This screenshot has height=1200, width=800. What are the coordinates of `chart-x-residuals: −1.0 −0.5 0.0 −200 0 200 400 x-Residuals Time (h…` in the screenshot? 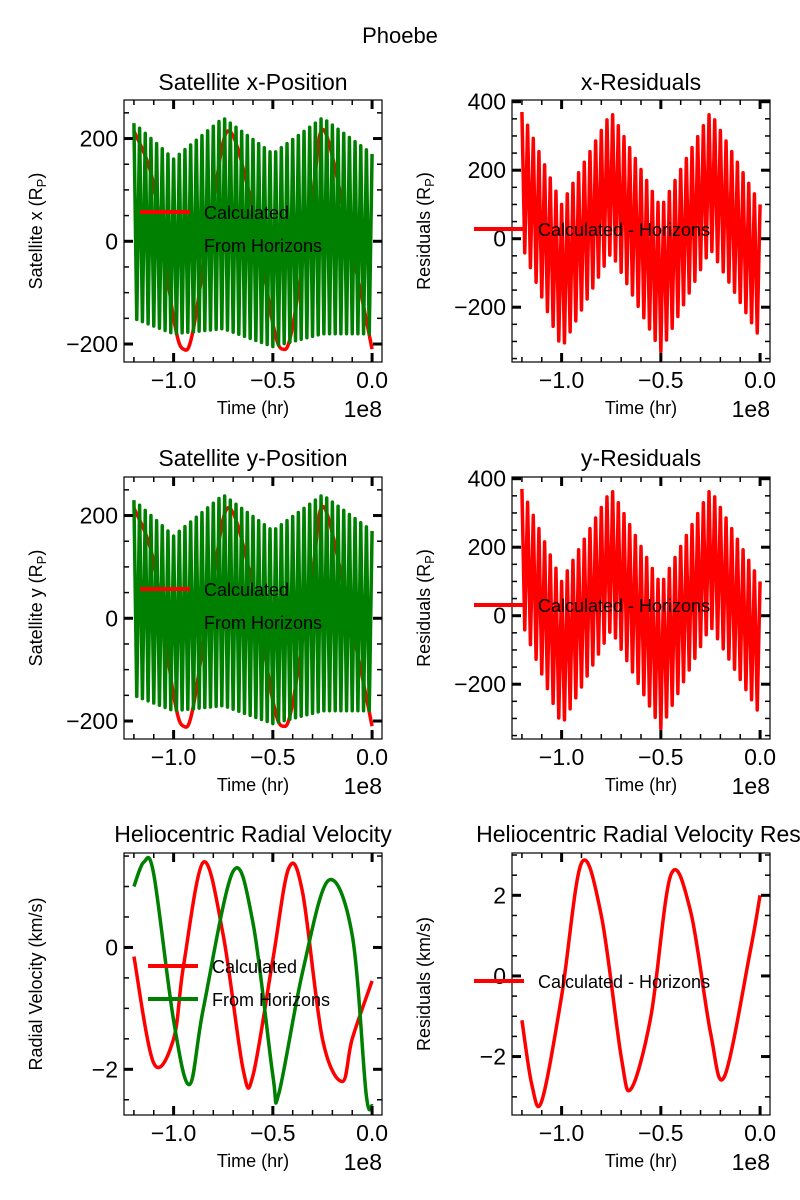 It's located at (595, 245).